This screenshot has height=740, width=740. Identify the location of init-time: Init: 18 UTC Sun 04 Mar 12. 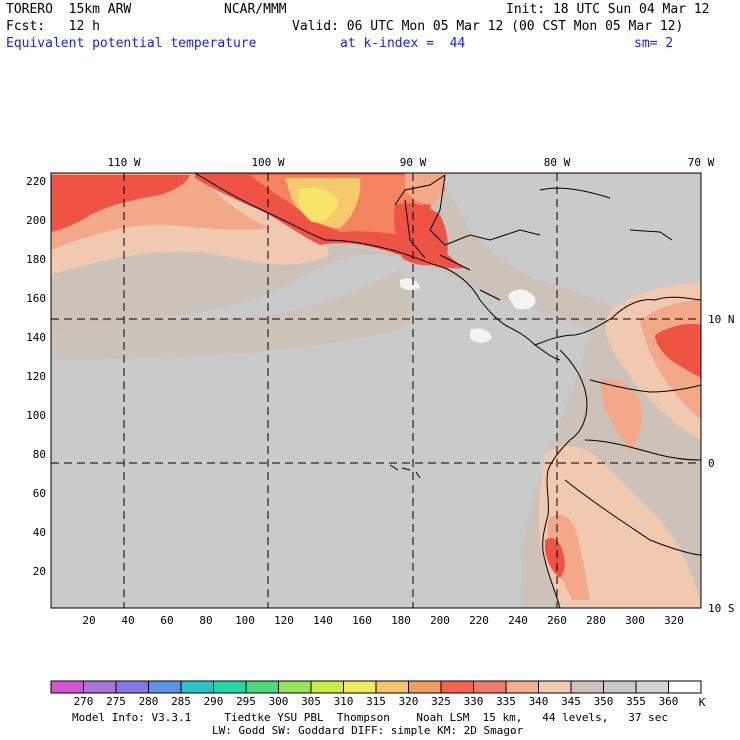
(608, 9).